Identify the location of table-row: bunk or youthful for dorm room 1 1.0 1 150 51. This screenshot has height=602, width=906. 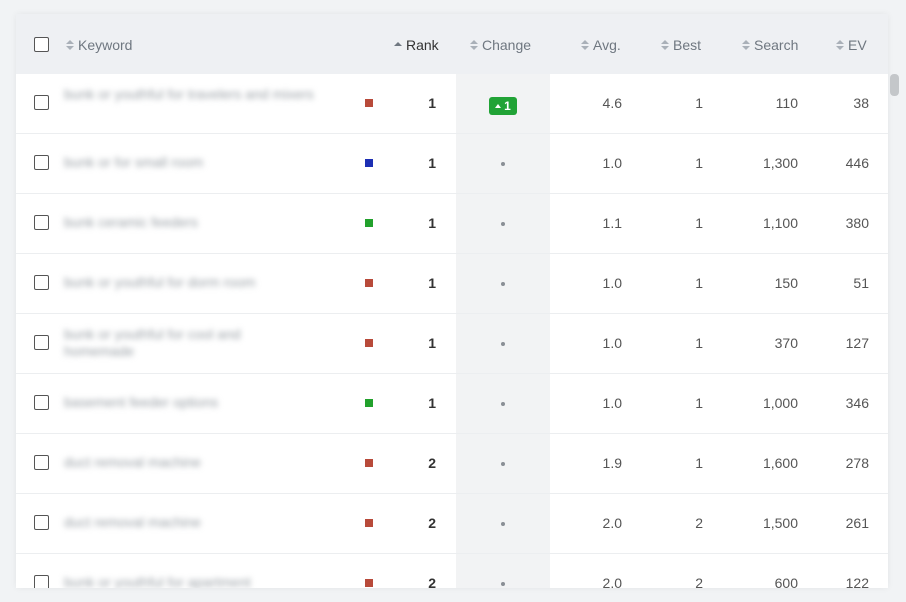
(452, 284).